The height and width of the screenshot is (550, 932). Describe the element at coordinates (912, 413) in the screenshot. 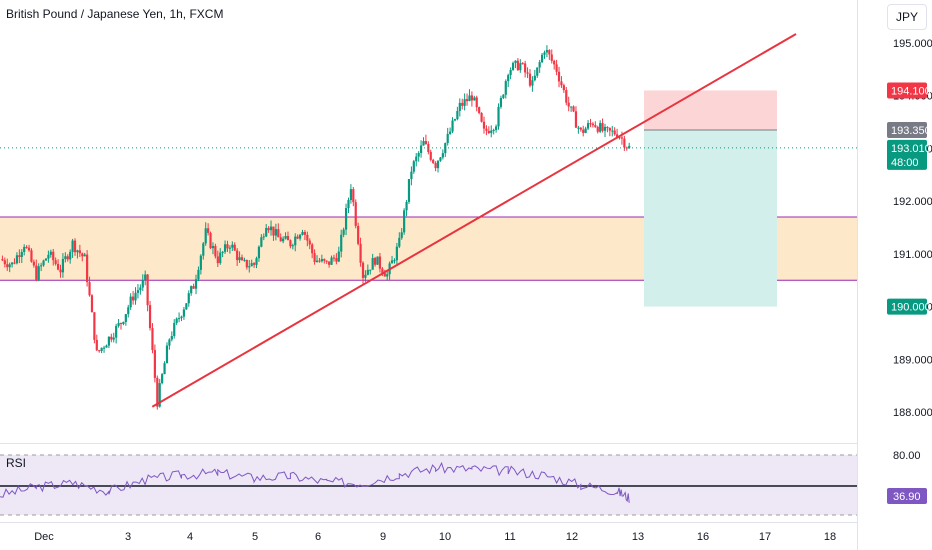

I see `price-tick-label: 188.000` at that location.